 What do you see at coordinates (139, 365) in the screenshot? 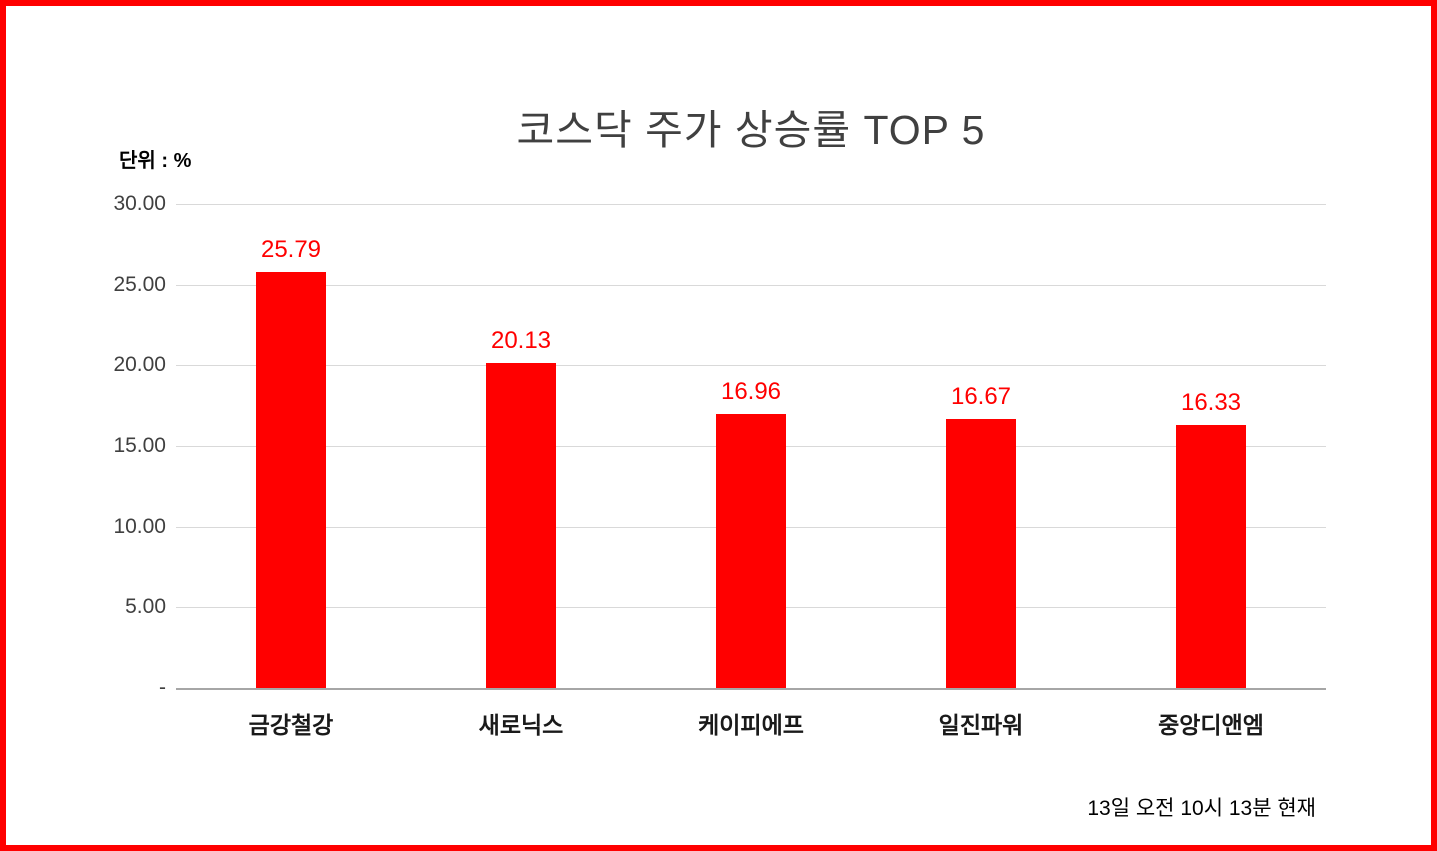
I see `y-tick-label: 20.00` at bounding box center [139, 365].